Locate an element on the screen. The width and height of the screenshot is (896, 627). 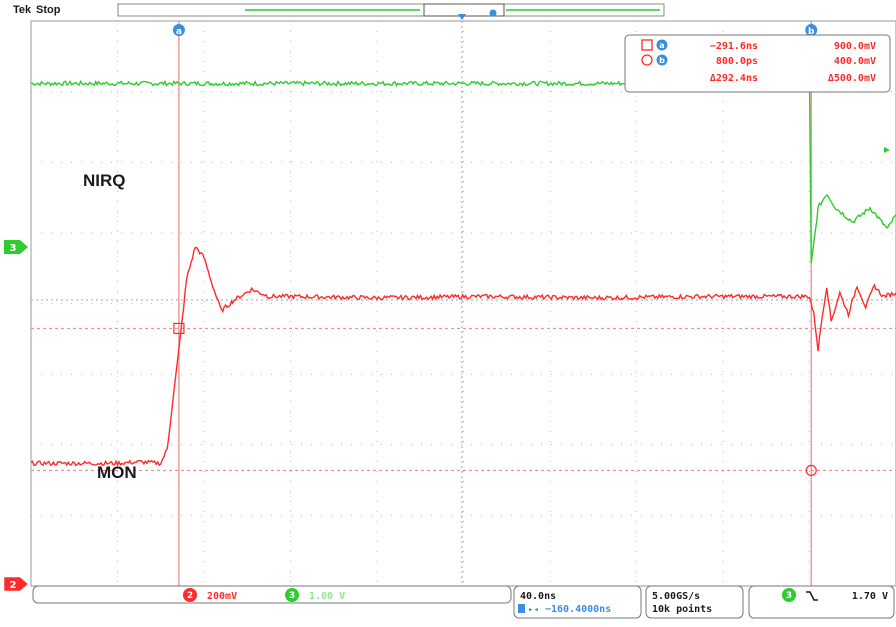
cursor-a-time: −291.6ns is located at coordinates (734, 46).